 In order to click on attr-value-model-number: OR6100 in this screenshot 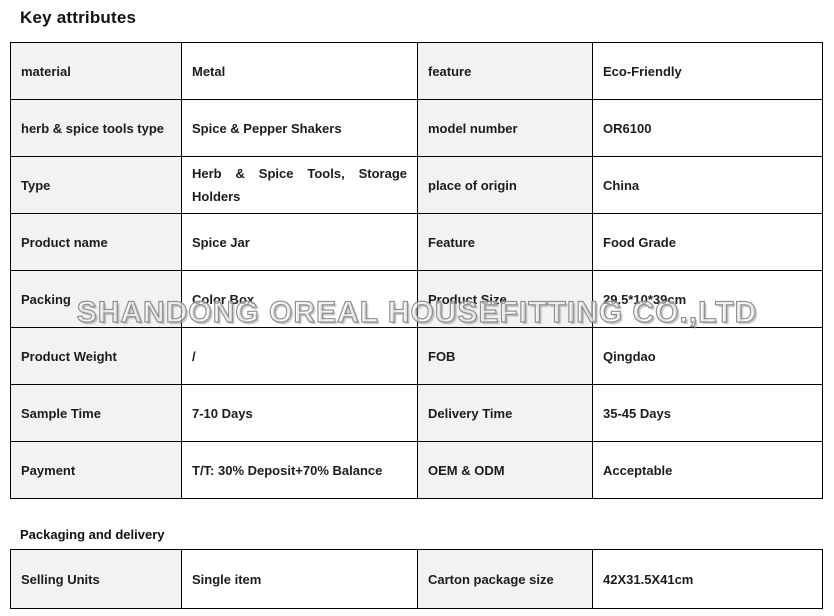, I will do `click(707, 128)`.